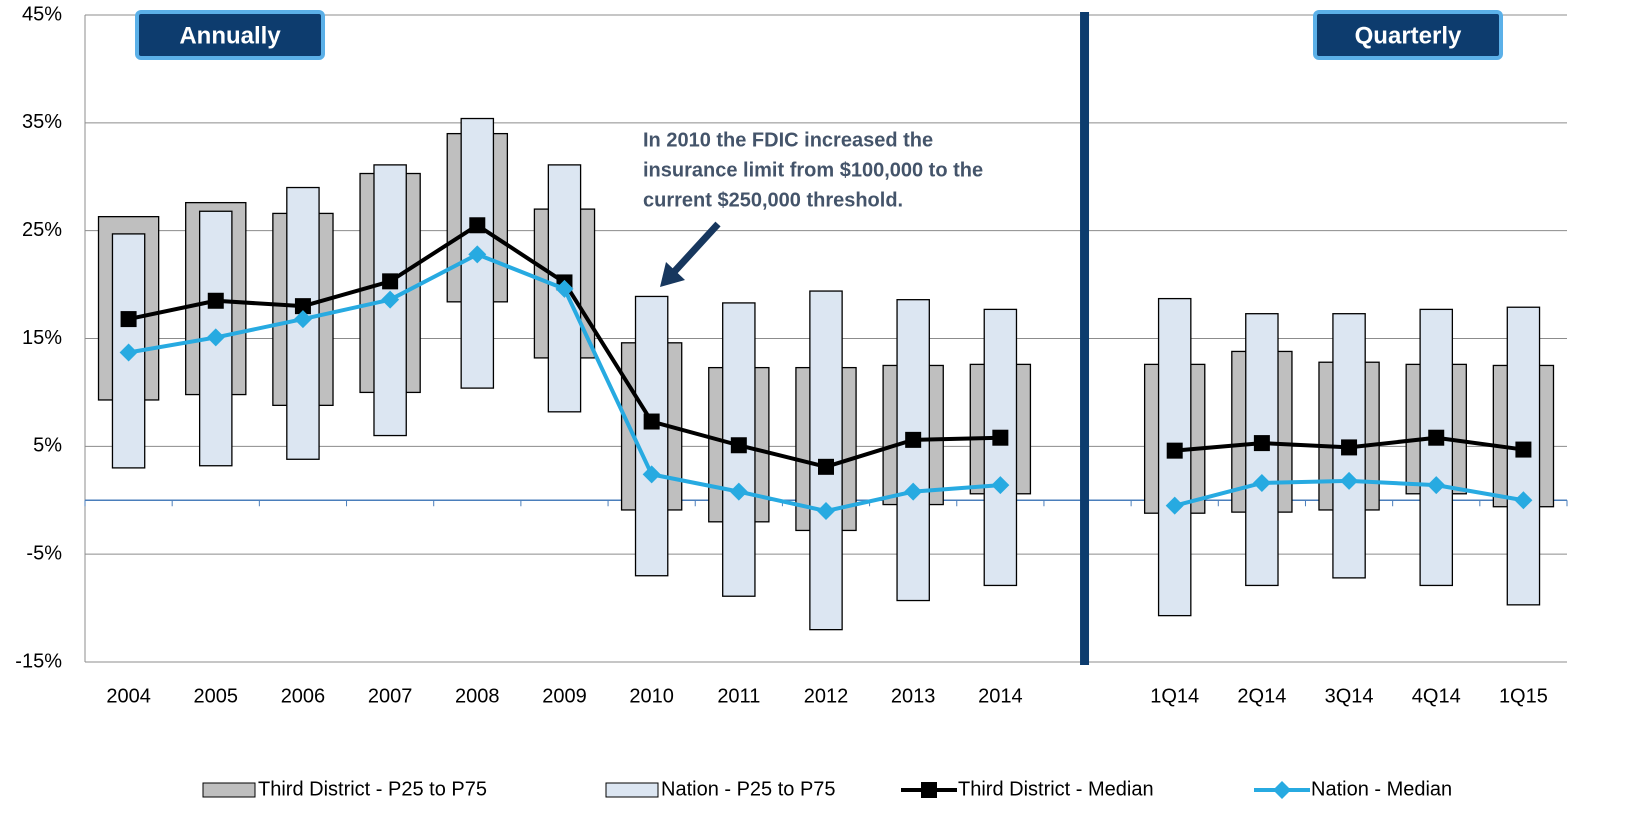 The image size is (1637, 839). Describe the element at coordinates (1056, 789) in the screenshot. I see `legend-label: Third District - Median` at that location.